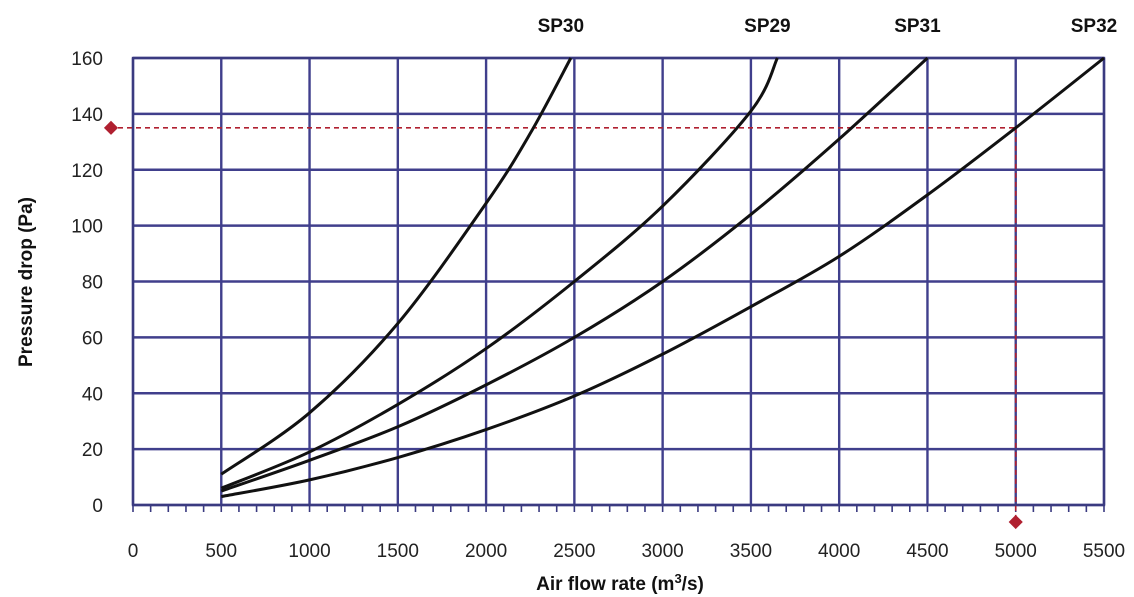 Image resolution: width=1134 pixels, height=597 pixels. Describe the element at coordinates (486, 551) in the screenshot. I see `x-tick-label: 2000` at that location.